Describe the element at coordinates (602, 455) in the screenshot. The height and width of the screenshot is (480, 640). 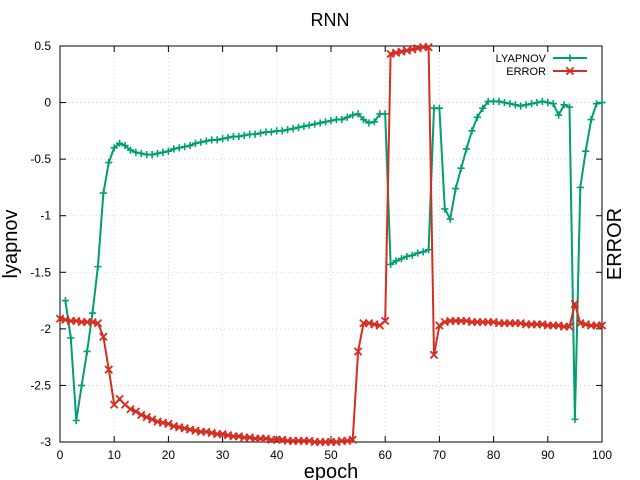
I see `x-tick-label: 100` at that location.